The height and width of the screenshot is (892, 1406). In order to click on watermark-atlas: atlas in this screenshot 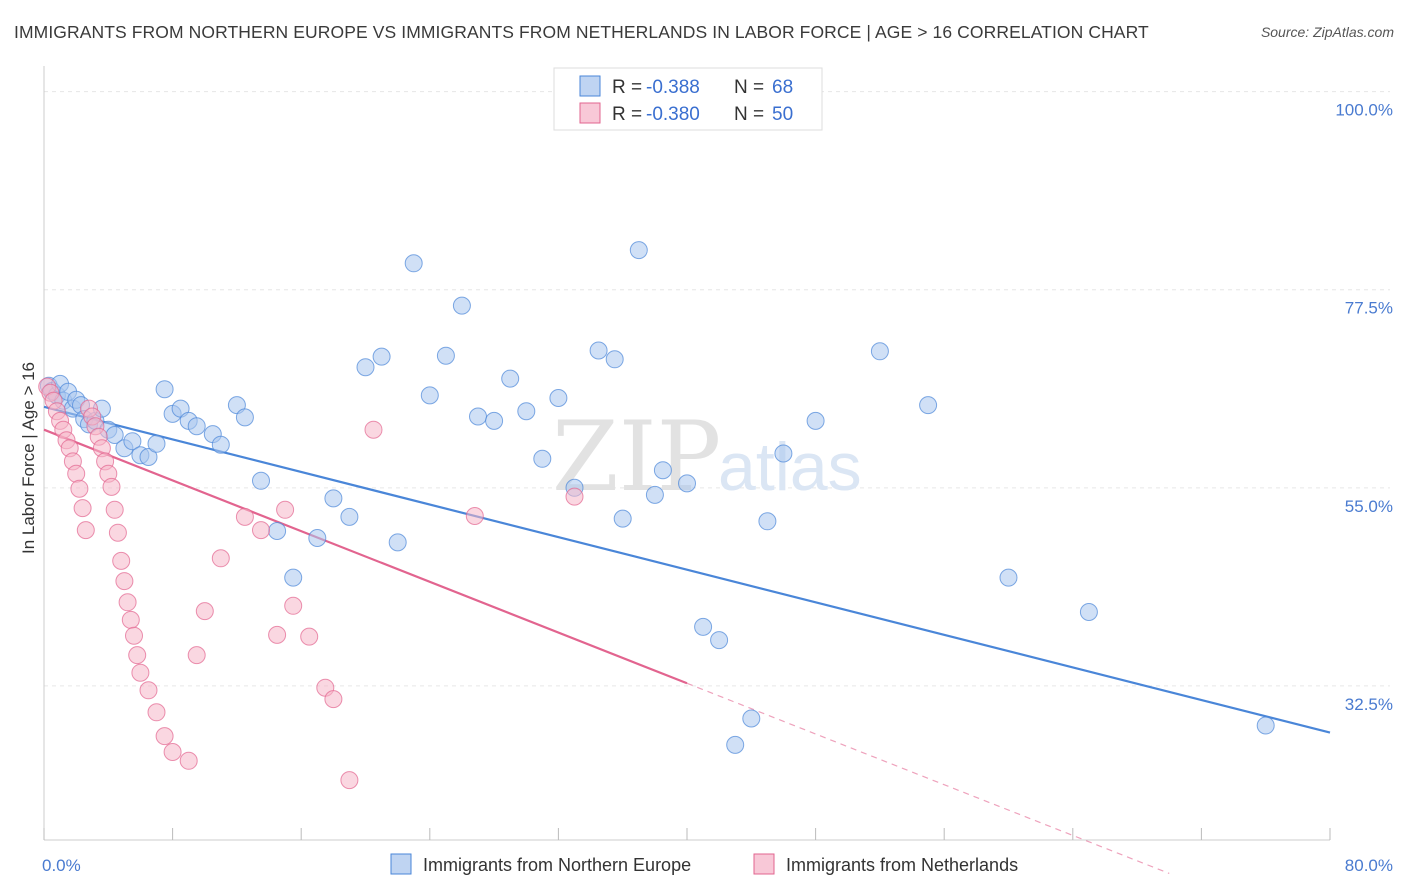, I will do `click(790, 467)`.